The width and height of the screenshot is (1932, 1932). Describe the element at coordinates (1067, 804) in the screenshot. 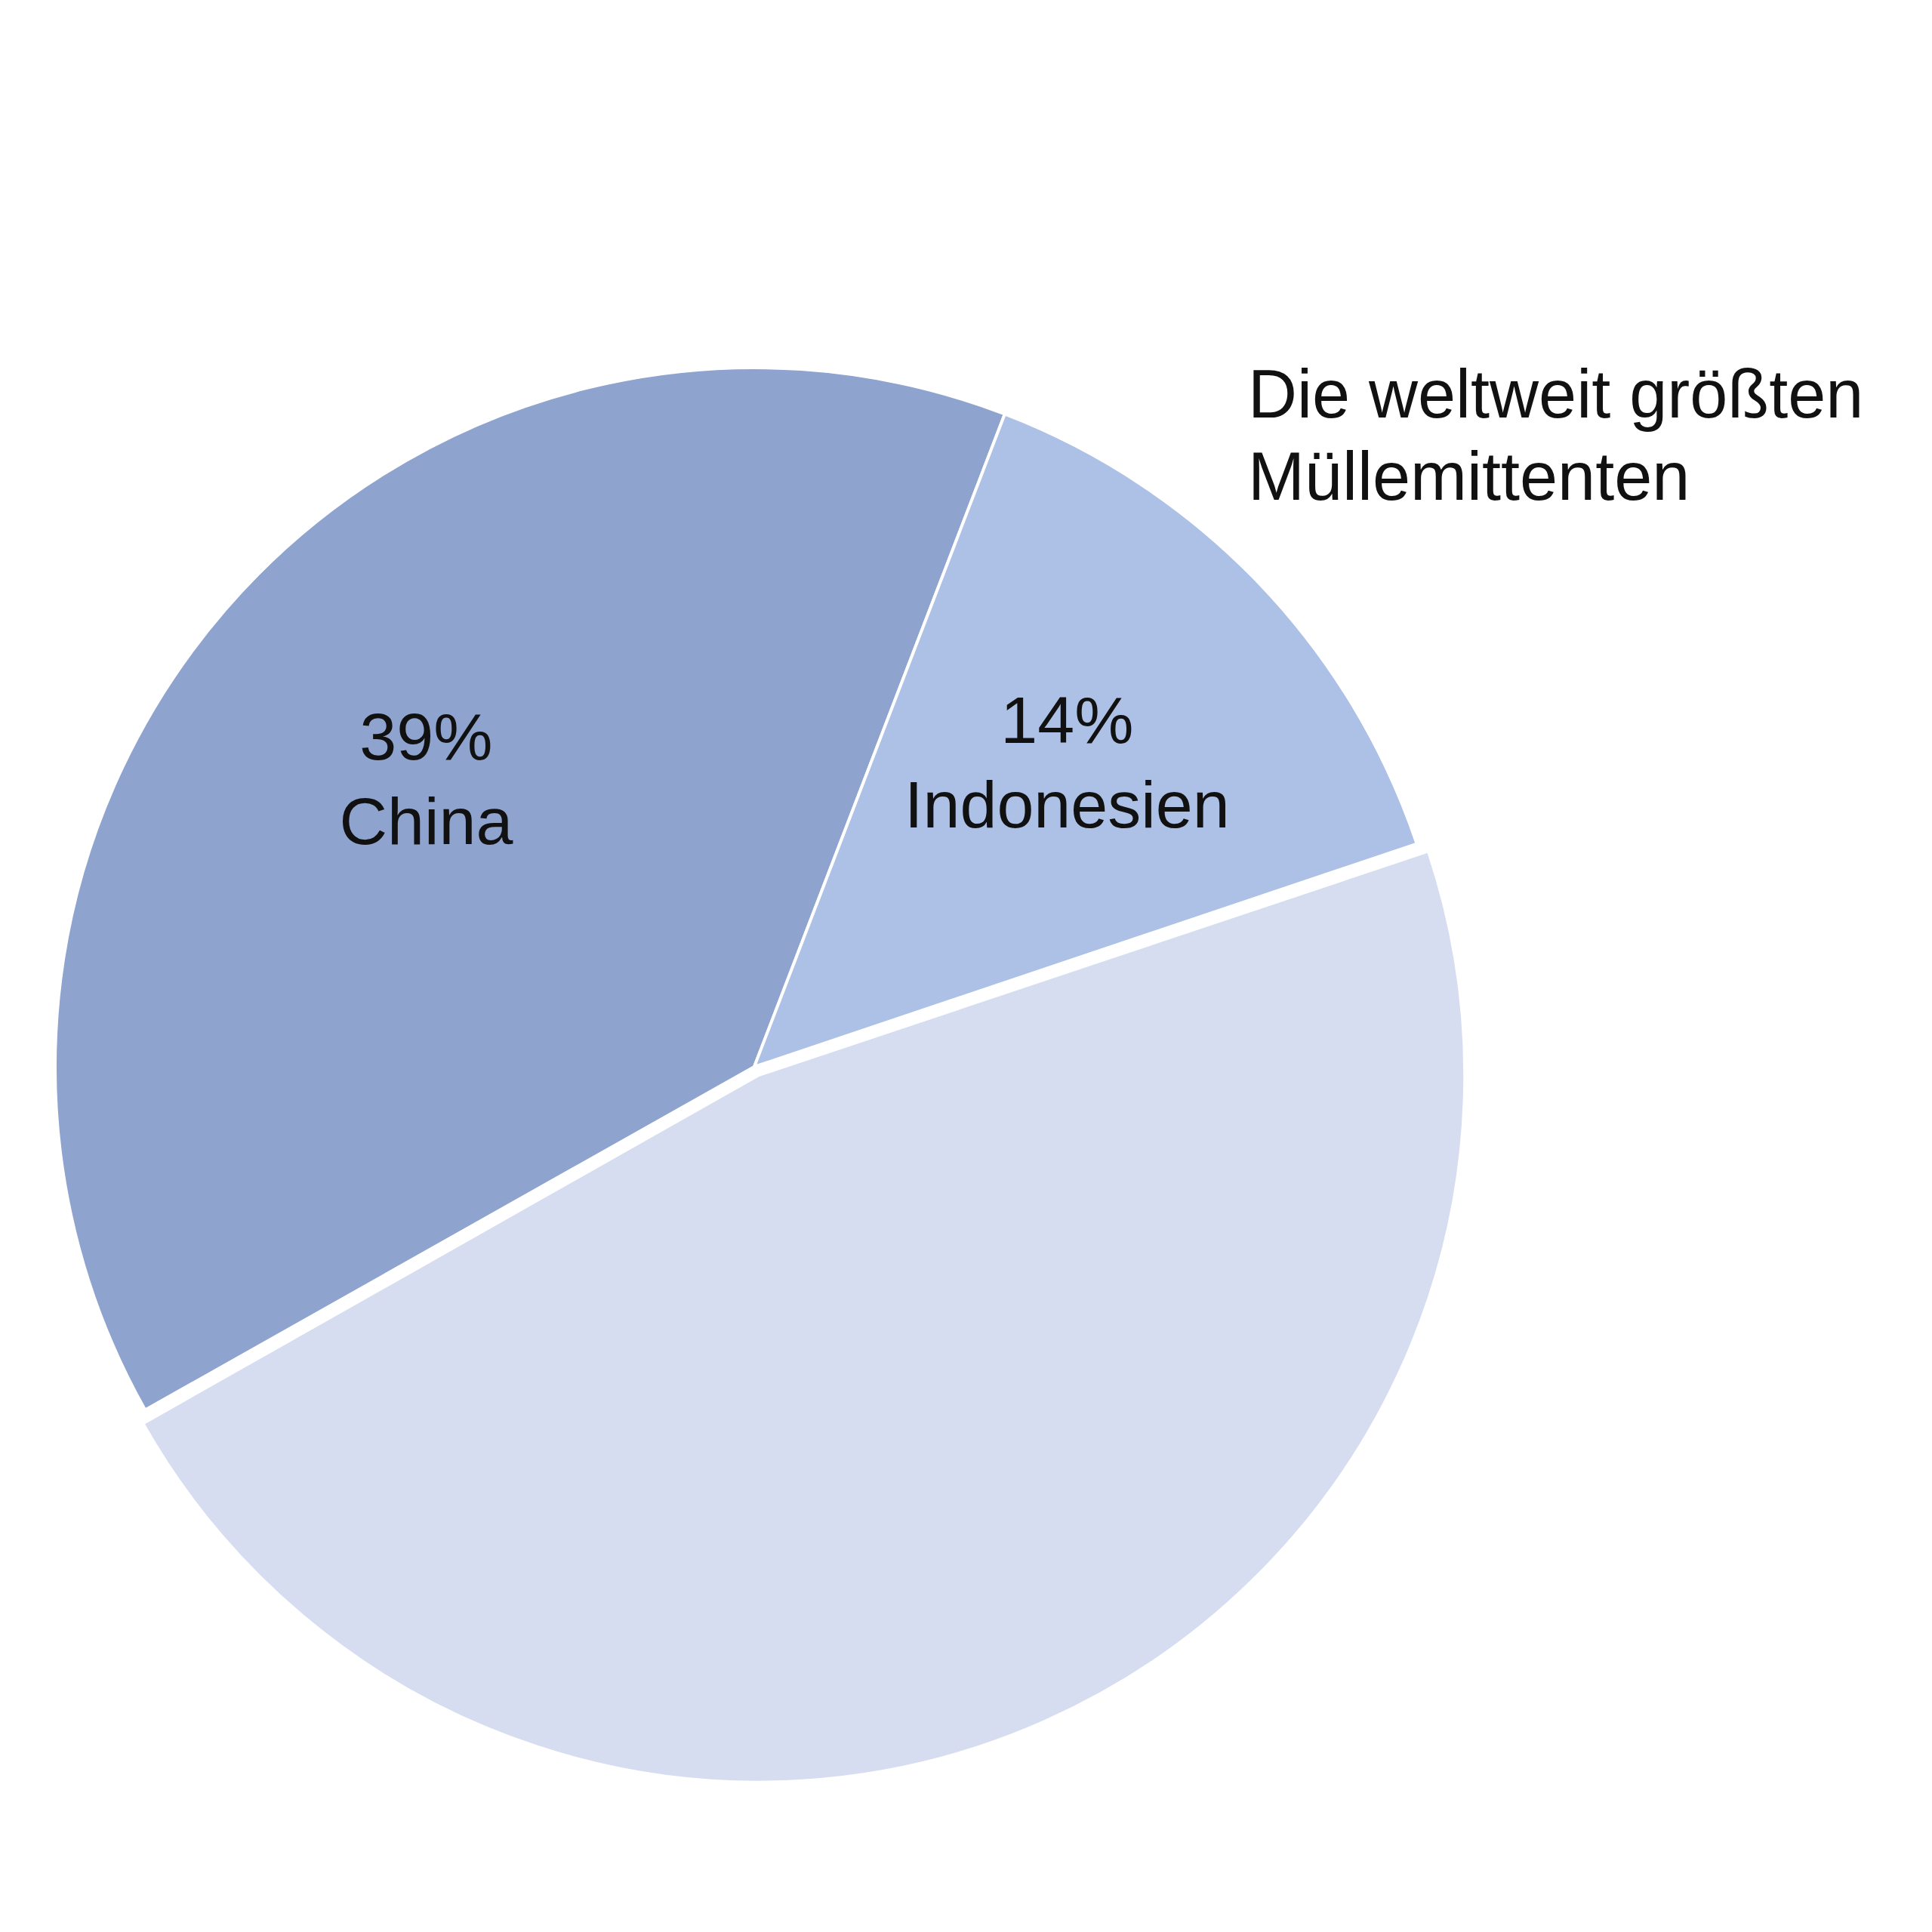

I see `slice-label: Indonesien` at that location.